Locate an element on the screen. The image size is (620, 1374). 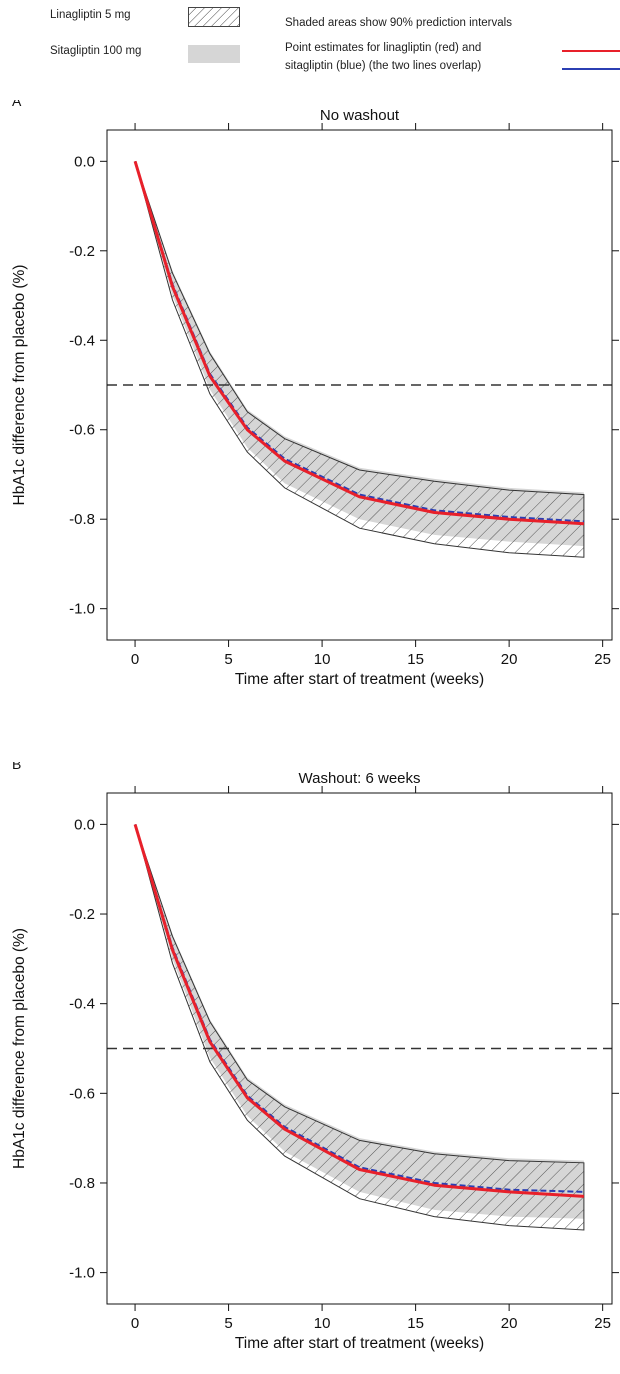
legend-line-sitagliptin is located at coordinates (591, 69).